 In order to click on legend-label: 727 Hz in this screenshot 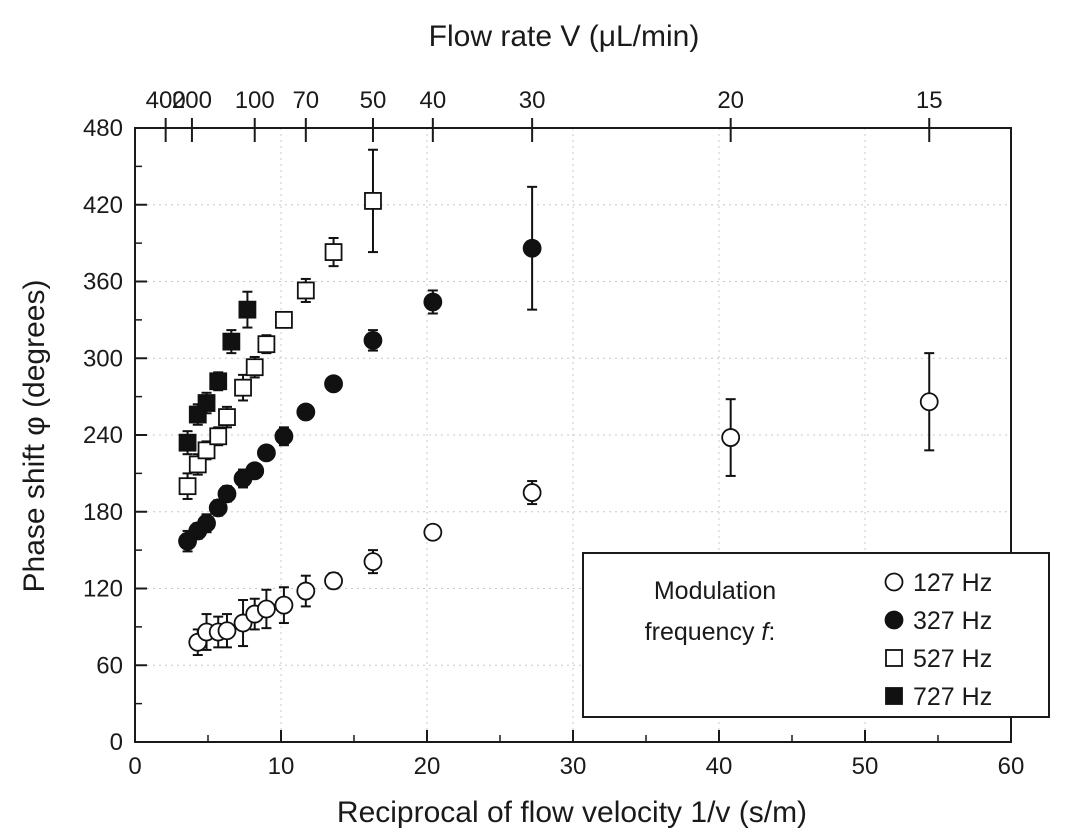, I will do `click(952, 697)`.